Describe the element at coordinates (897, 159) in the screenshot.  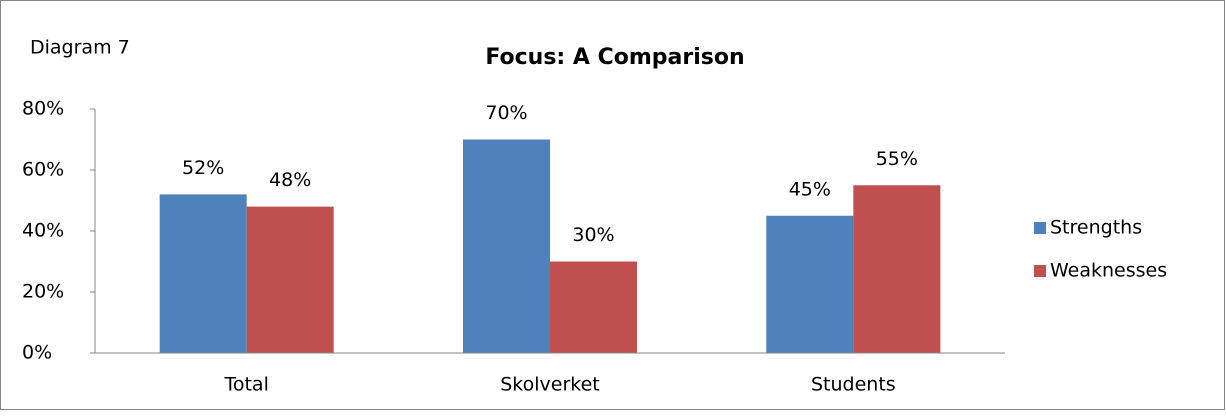
I see `data-label: 55%` at that location.